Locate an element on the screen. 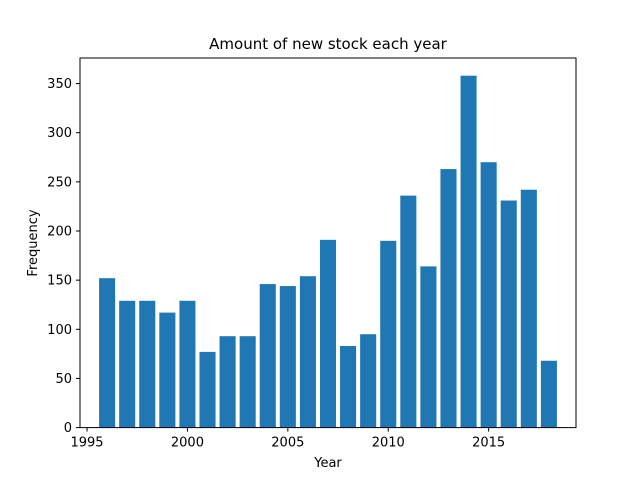  bar-2003 is located at coordinates (247, 382).